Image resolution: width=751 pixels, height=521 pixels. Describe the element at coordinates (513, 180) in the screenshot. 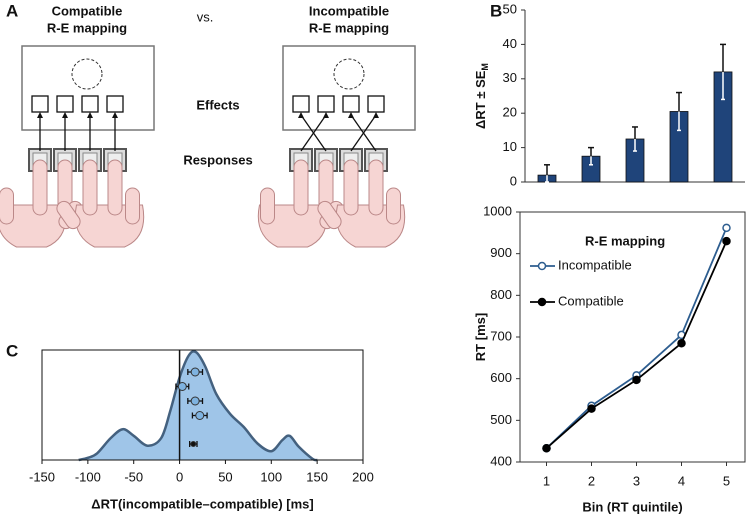

I see `y-tick-label: 0` at that location.